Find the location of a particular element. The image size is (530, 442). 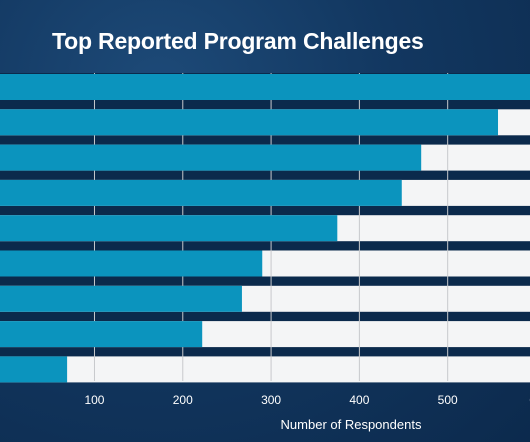

bar-track is located at coordinates (265, 369).